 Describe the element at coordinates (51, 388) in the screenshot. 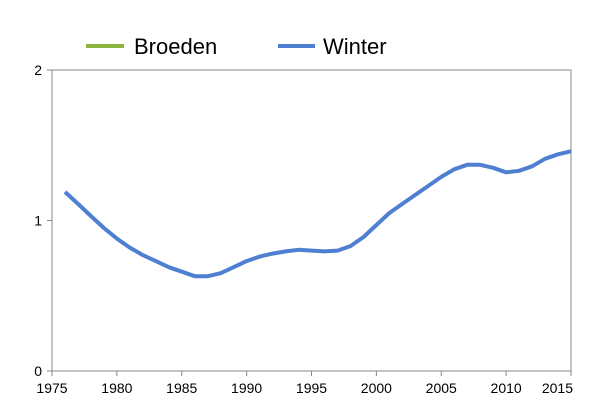

I see `x-tick-label: 1975` at that location.